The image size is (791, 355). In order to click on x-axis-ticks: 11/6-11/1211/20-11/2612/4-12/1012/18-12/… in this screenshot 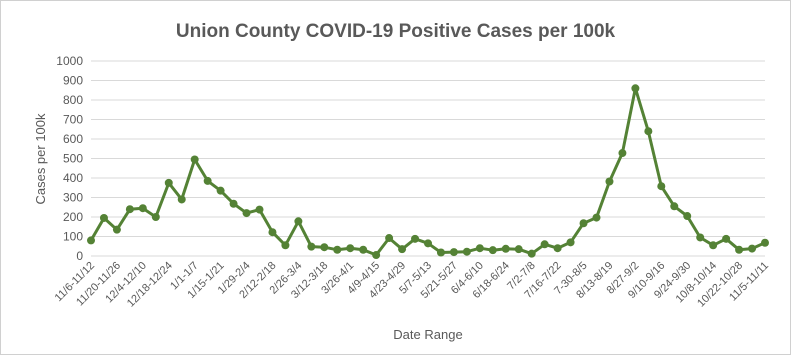, I will do `click(412, 285)`.